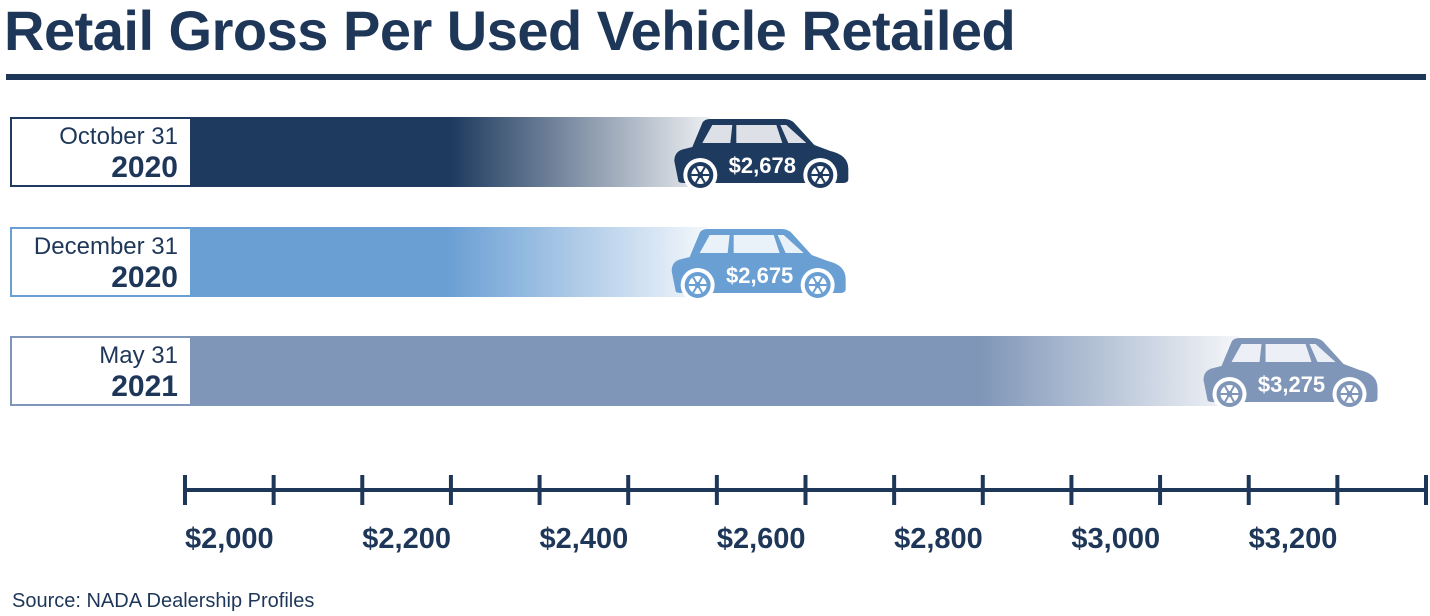  Describe the element at coordinates (584, 539) in the screenshot. I see `x-tick-label: $2,400` at that location.